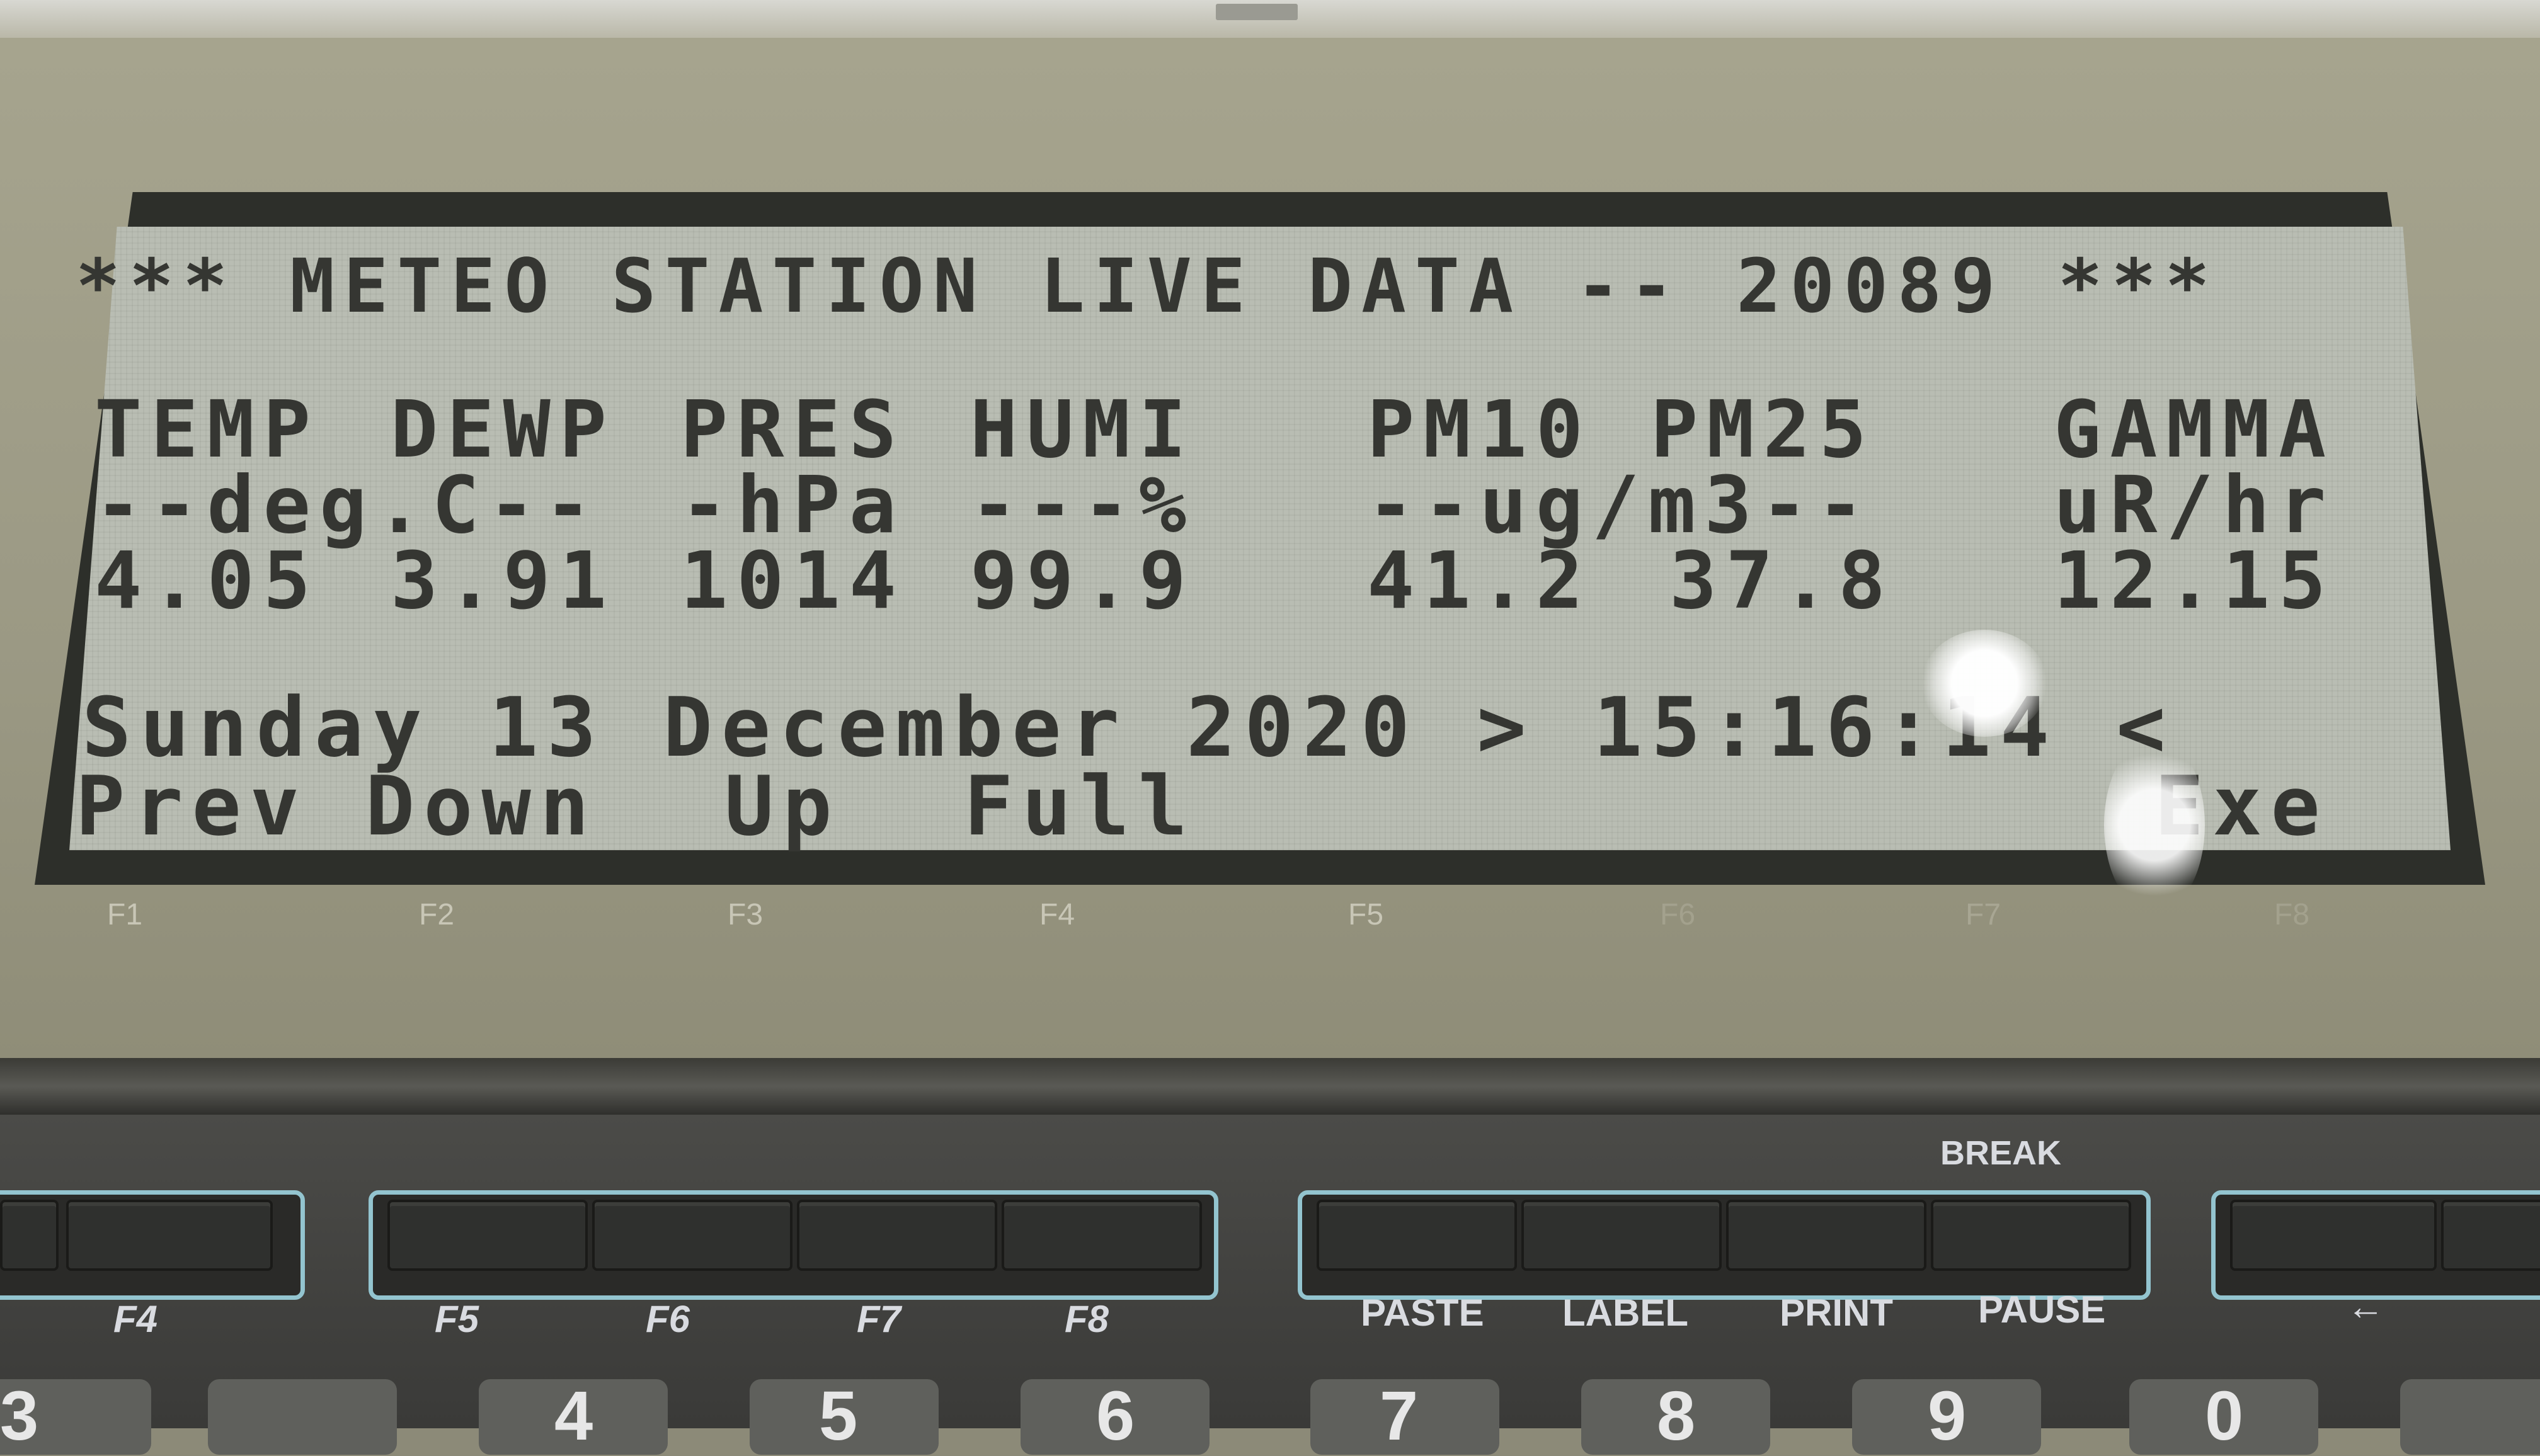  What do you see at coordinates (782, 806) in the screenshot?
I see `softkey-up: Up` at bounding box center [782, 806].